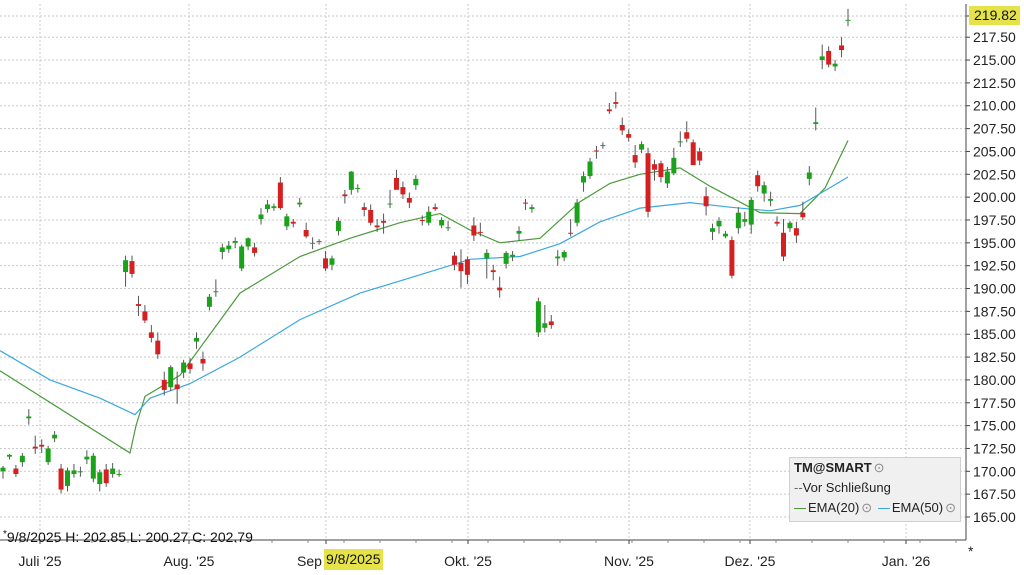  I want to click on ema50-settings-icon: ⊙, so click(951, 507).